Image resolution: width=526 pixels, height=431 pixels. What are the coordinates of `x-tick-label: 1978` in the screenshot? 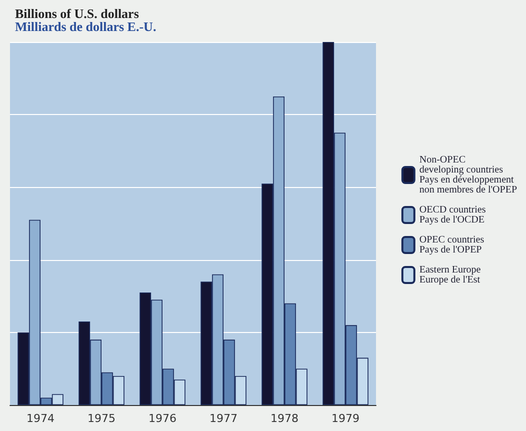 It's located at (284, 418).